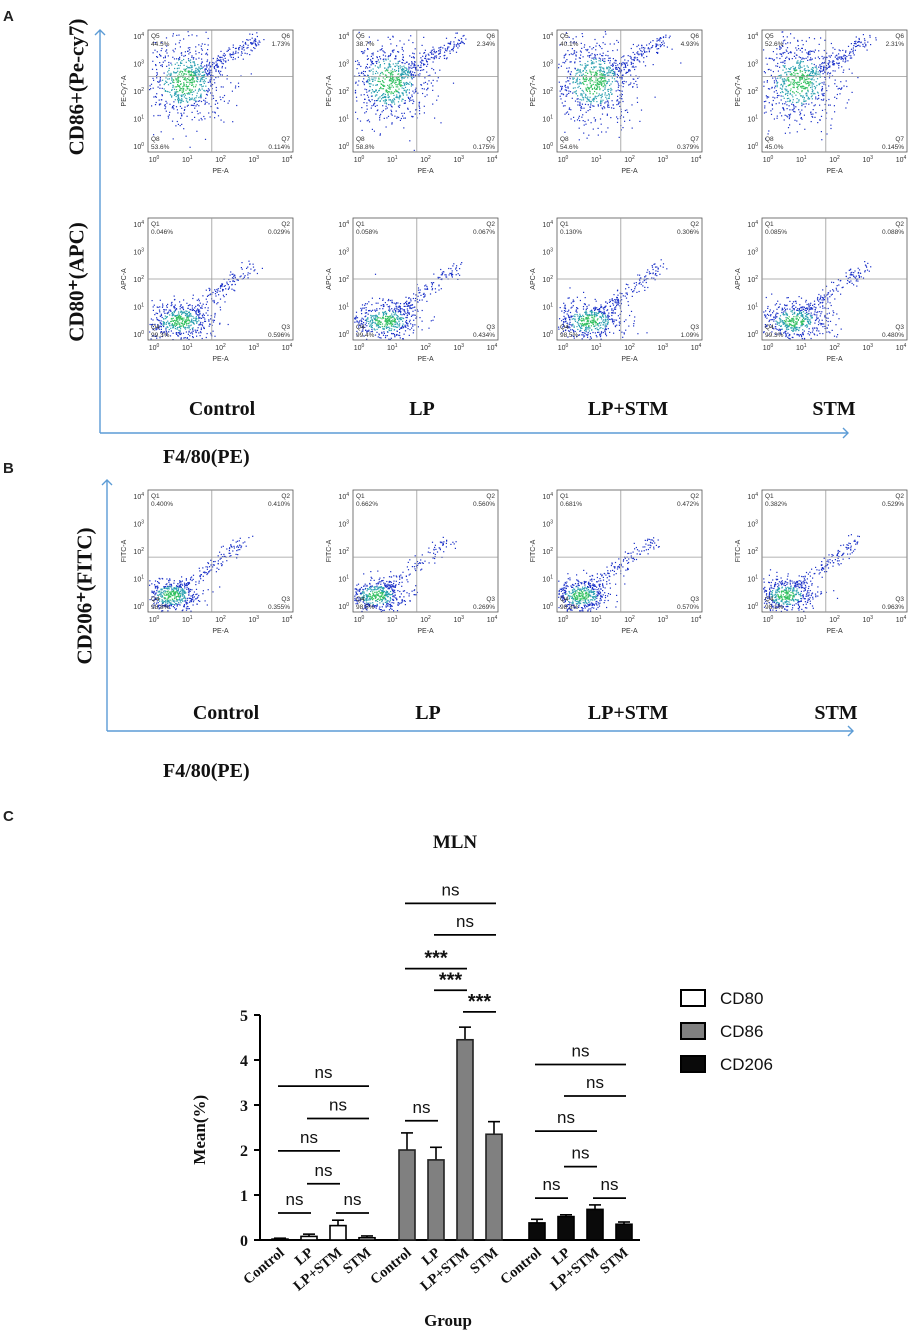  I want to click on bar-cd80-lp, so click(309, 1238).